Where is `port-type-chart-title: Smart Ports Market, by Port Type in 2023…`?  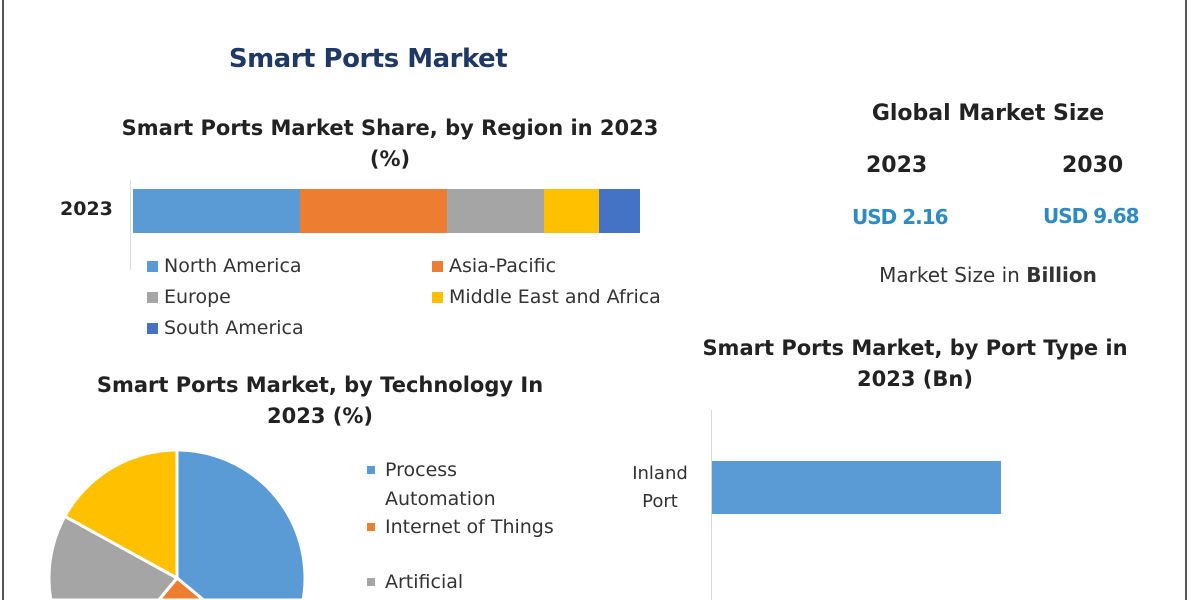 port-type-chart-title: Smart Ports Market, by Port Type in 2023… is located at coordinates (915, 364).